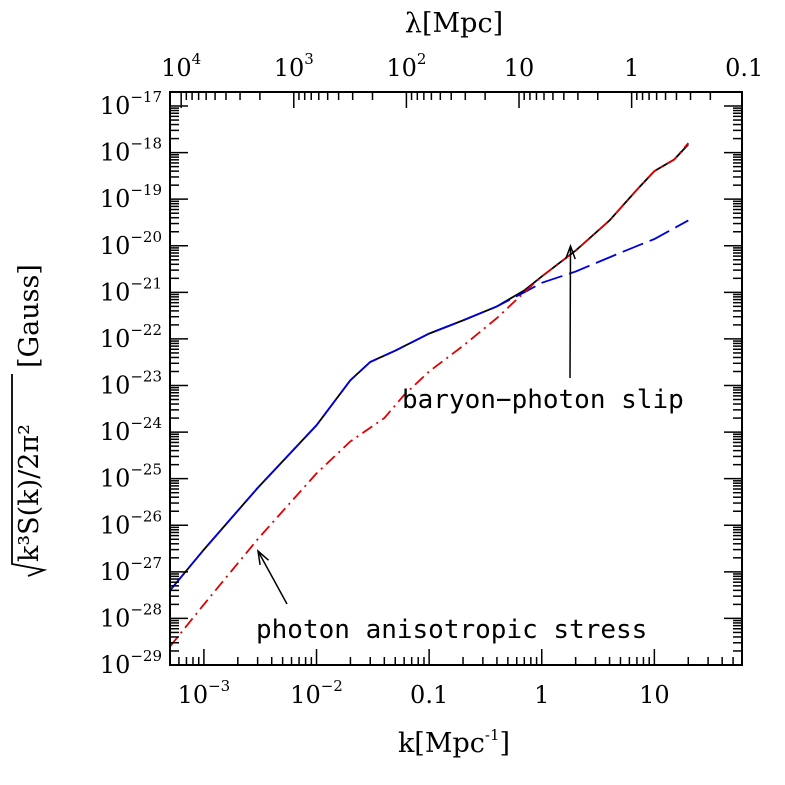  What do you see at coordinates (454, 23) in the screenshot?
I see `top-axis-title: λ[Mpc]` at bounding box center [454, 23].